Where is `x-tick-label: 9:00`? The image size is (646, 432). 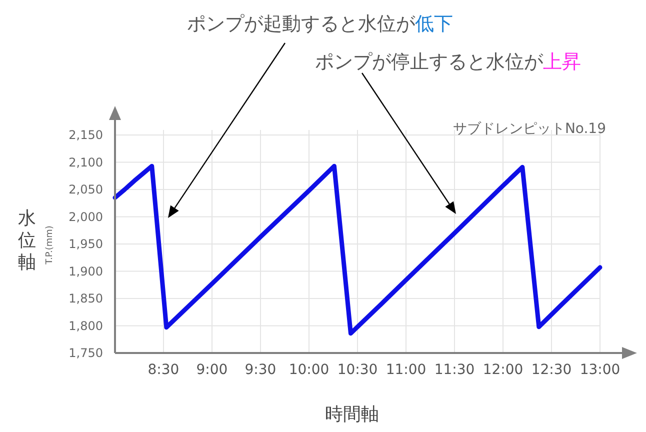
x-tick-label: 9:00 is located at coordinates (212, 370).